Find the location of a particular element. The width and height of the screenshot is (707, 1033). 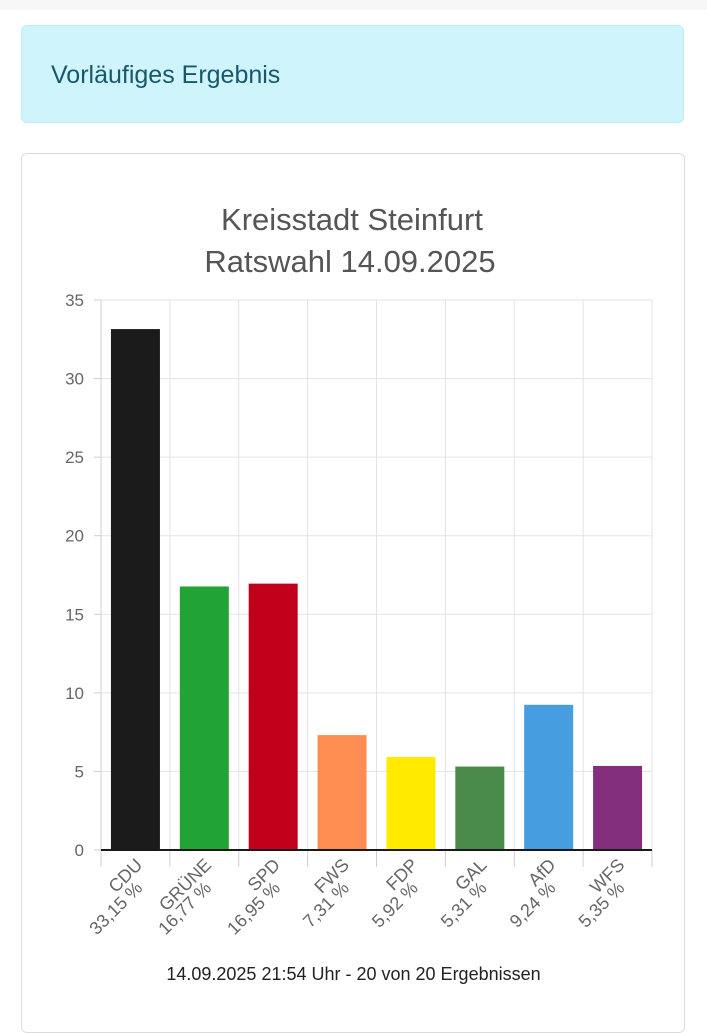

bar-wfs is located at coordinates (618, 807).